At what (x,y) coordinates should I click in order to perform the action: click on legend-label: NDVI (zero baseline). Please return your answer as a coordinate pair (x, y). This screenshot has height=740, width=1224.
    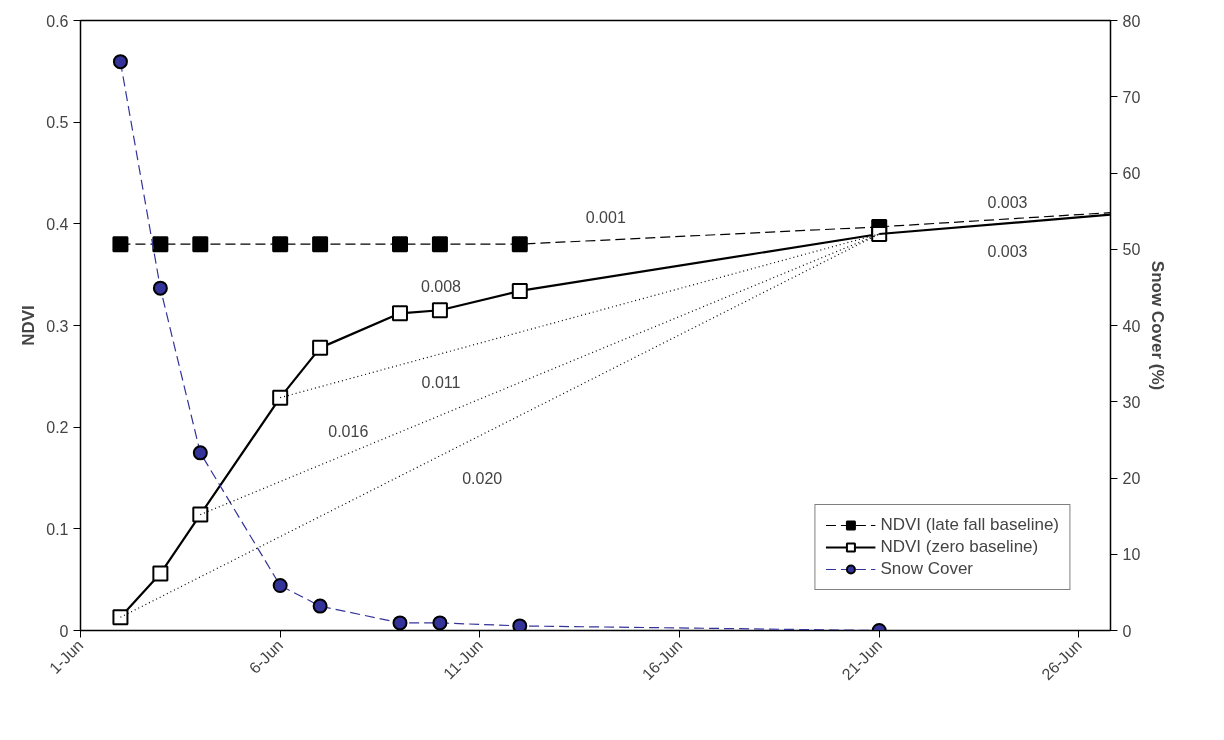
    Looking at the image, I should click on (959, 547).